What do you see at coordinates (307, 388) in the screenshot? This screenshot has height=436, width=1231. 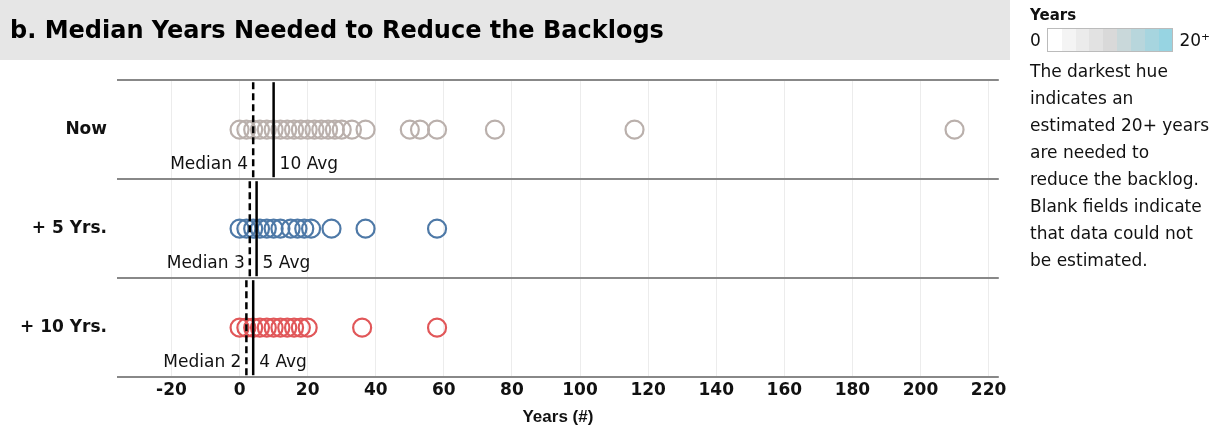 I see `x-tick-label: 20` at bounding box center [307, 388].